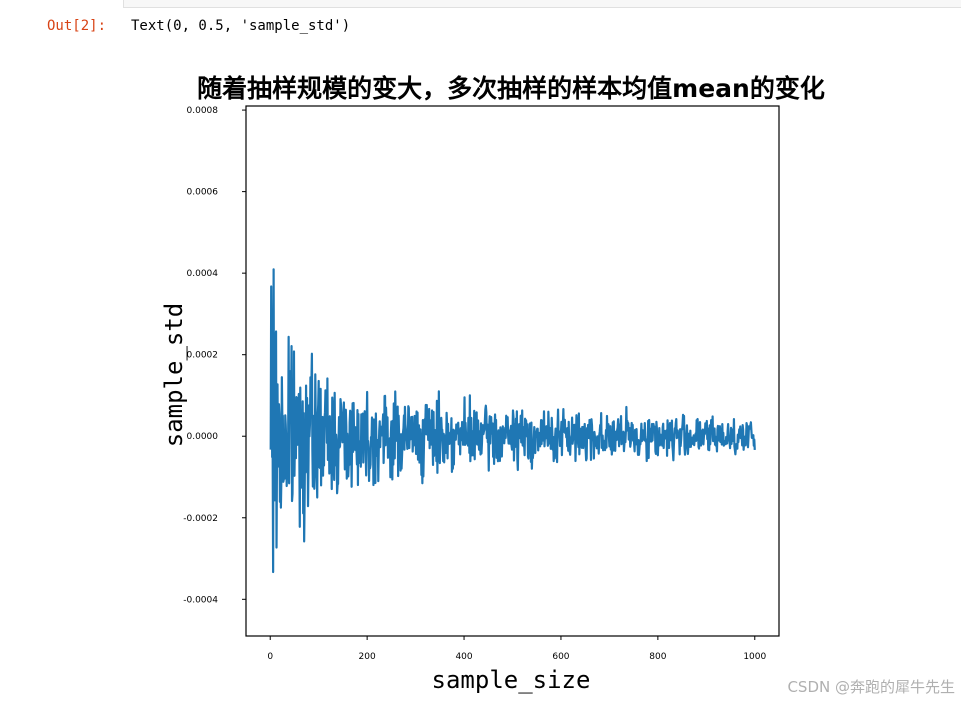  Describe the element at coordinates (516, 649) in the screenshot. I see `x-axis-ticks: 0 200 400 600 800 1000` at that location.